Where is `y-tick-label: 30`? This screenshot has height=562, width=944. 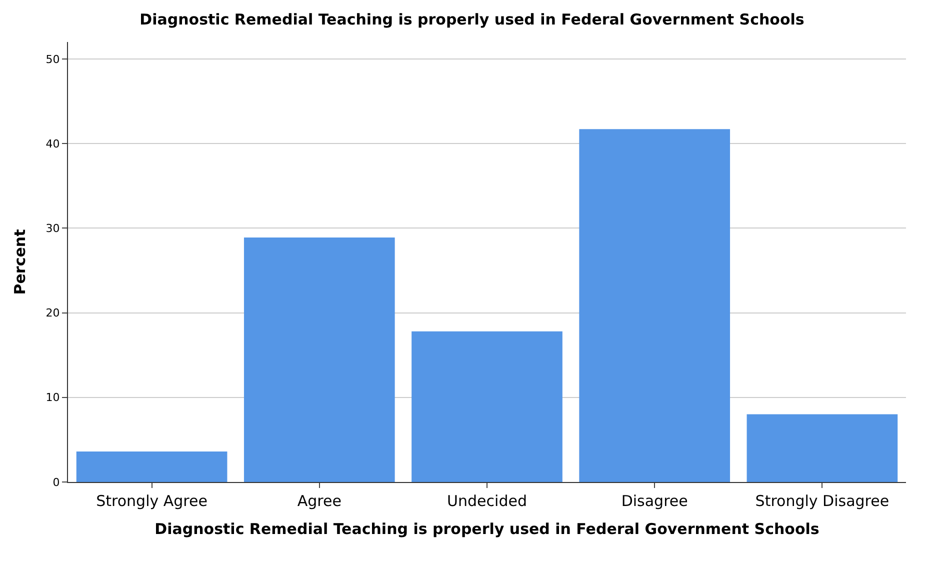 y-tick-label: 30 is located at coordinates (53, 228).